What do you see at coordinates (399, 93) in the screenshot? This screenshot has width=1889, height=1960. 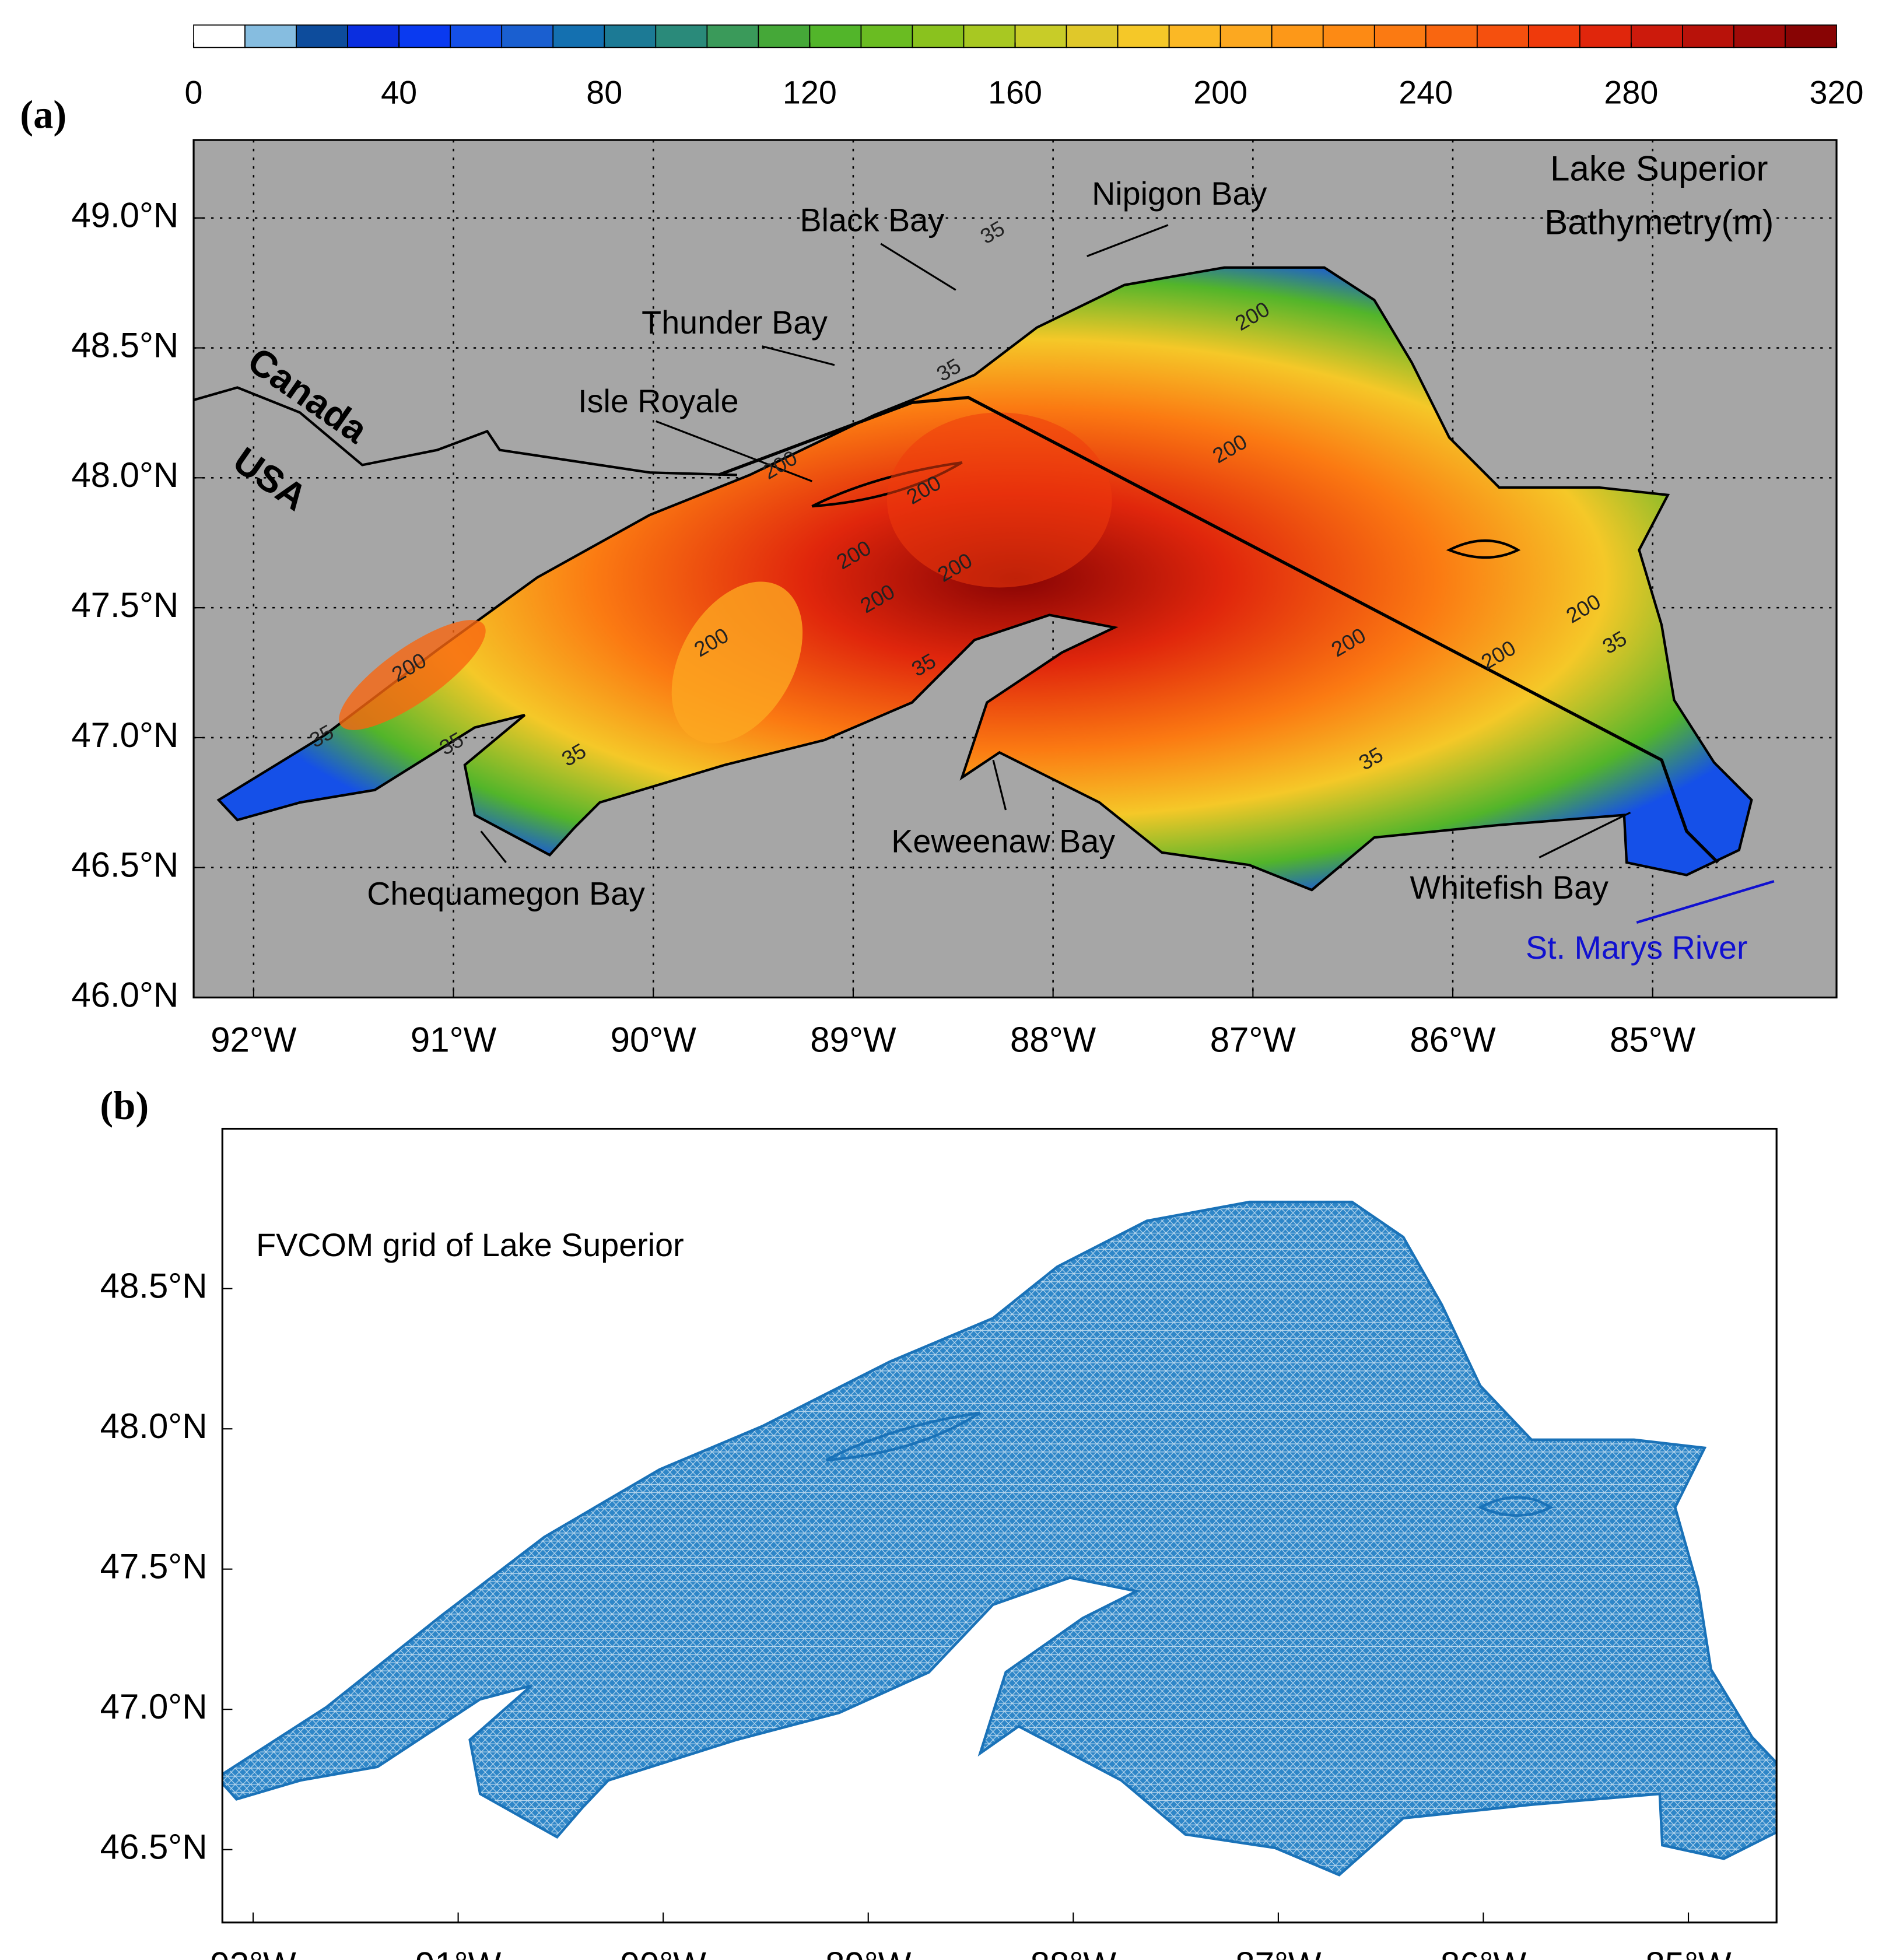 I see `colorbar-tick-label: 40` at bounding box center [399, 93].